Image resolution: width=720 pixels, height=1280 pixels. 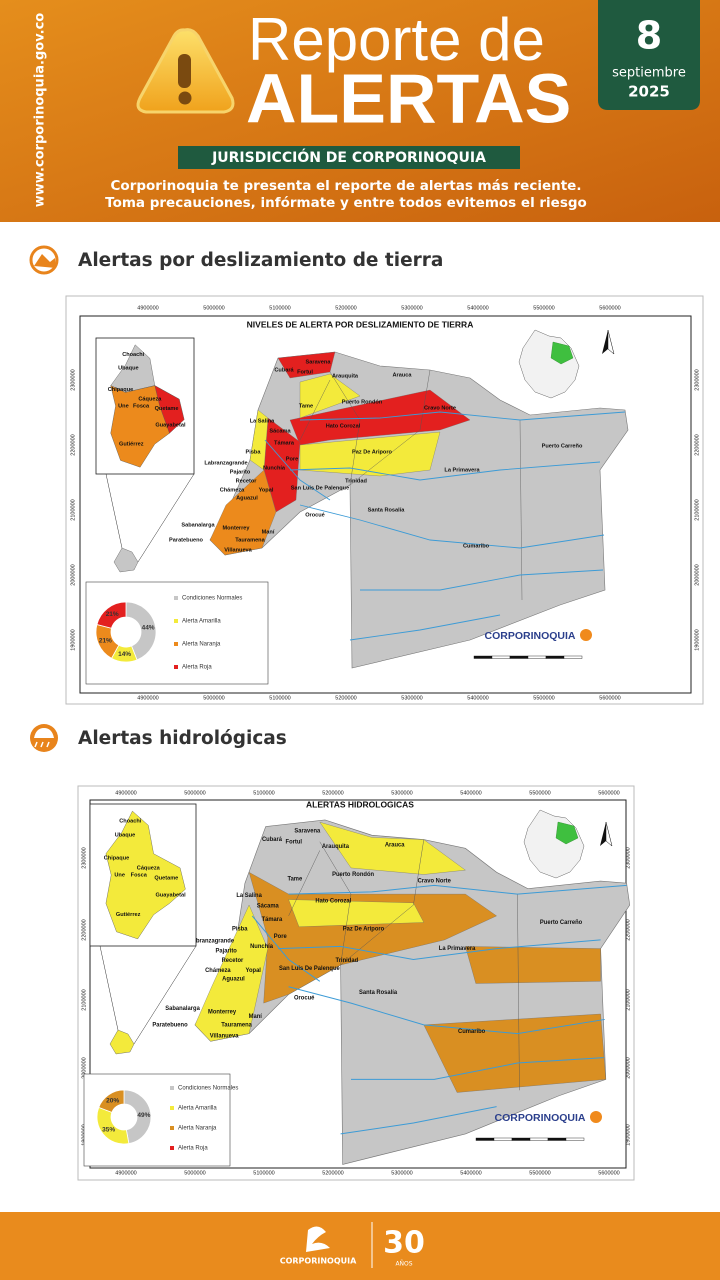 I want to click on website: www.corporinoquia.gov.co, so click(x=40, y=110).